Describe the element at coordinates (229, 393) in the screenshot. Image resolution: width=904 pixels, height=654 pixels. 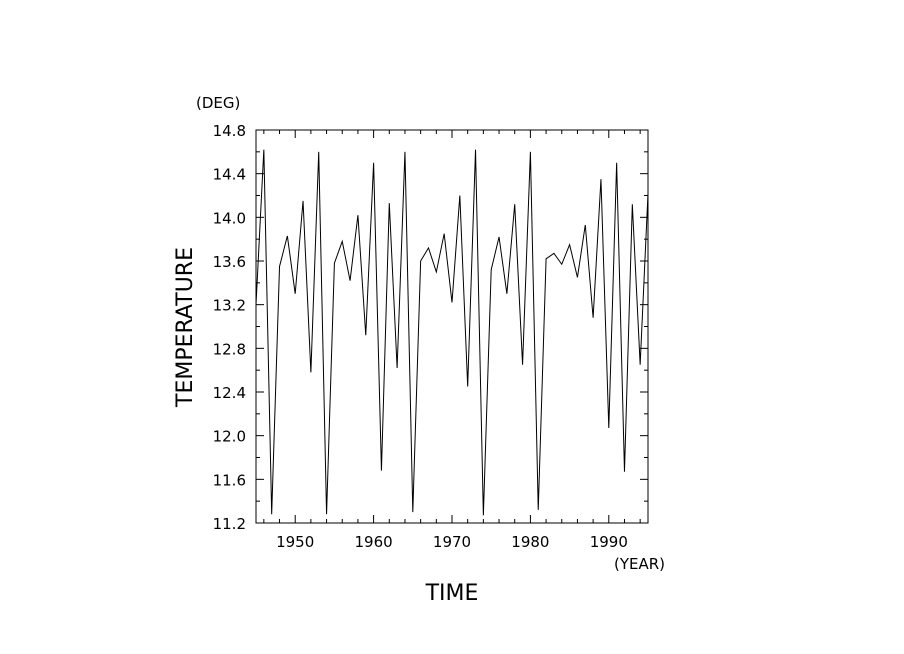
I see `y-tick-label: 12.4` at that location.